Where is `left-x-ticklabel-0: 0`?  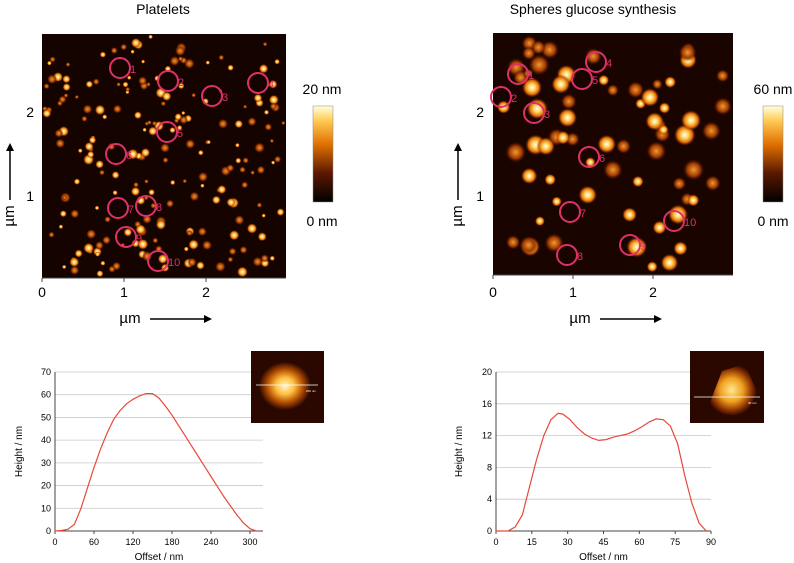 left-x-ticklabel-0: 0 is located at coordinates (42, 292).